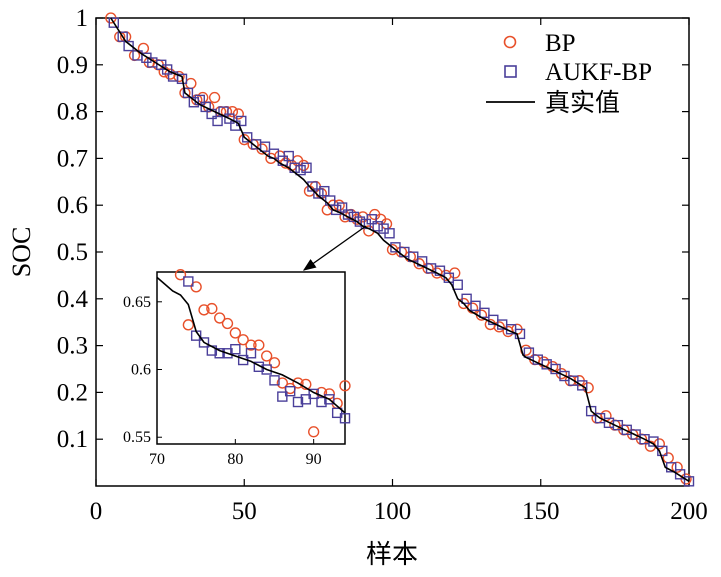 This screenshot has height=577, width=721. I want to click on inset-axis-ticks: 70 80 90 0.55 0.6 0.65, so click(222, 381).